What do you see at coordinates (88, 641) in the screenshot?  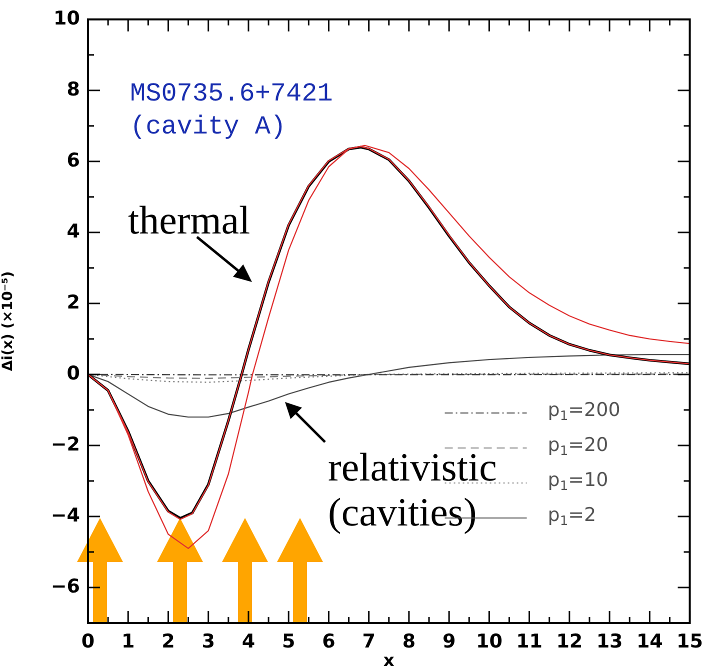 I see `x-tick-label: 0` at bounding box center [88, 641].